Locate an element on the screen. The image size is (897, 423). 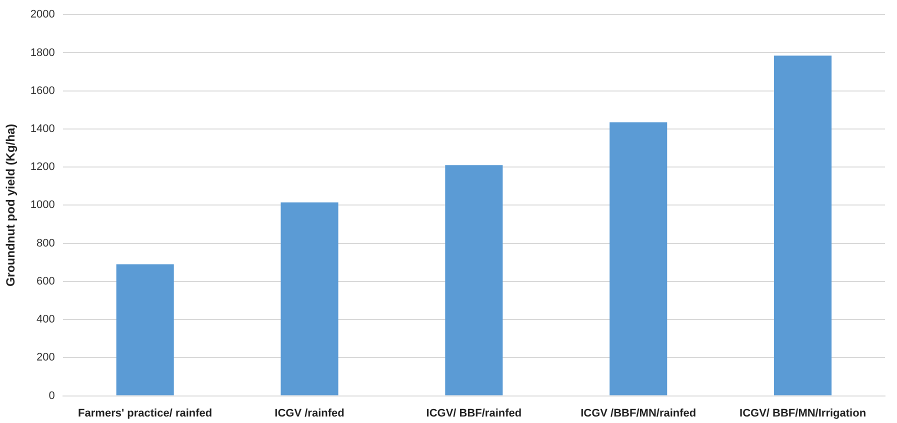
y-tick-label: 1000 is located at coordinates (42, 205).